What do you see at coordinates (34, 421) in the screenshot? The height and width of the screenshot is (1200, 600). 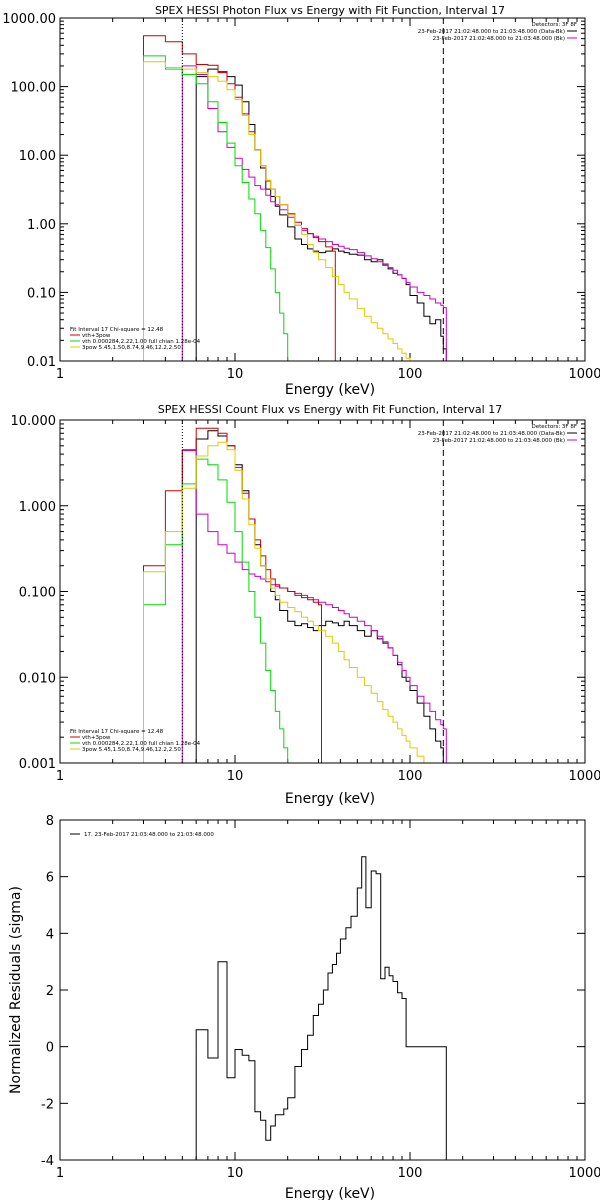 I see `y-tick-label: 10.000` at bounding box center [34, 421].